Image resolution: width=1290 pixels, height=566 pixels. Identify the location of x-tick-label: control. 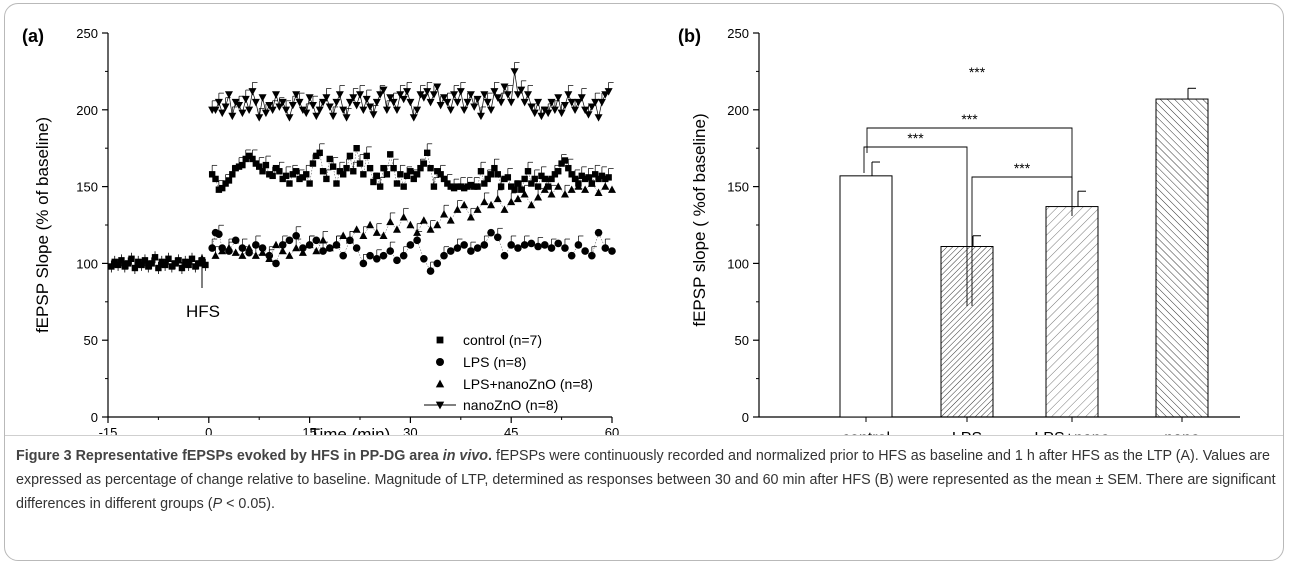
(866, 433).